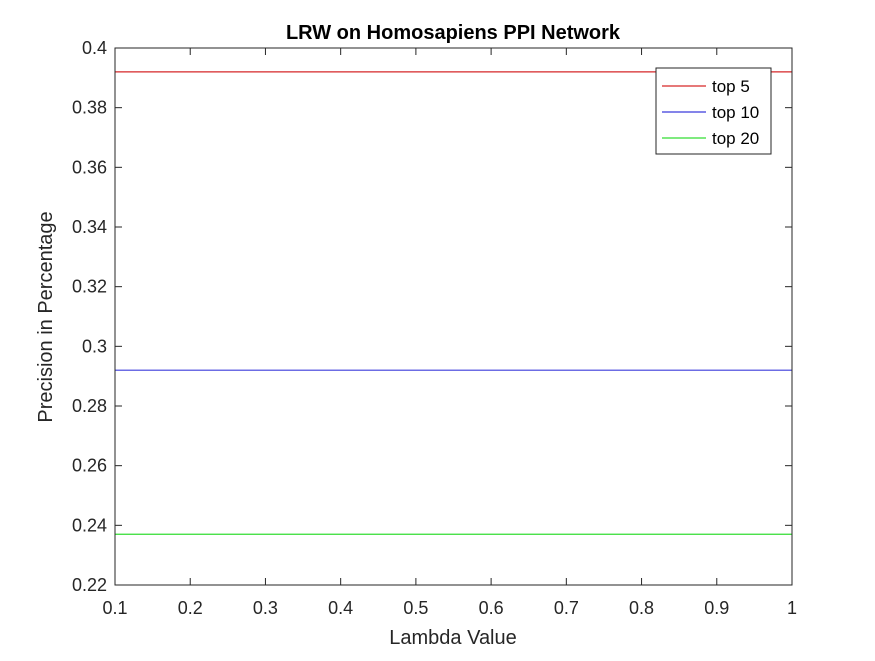 This screenshot has height=661, width=875. What do you see at coordinates (265, 608) in the screenshot?
I see `x-tick-label: 0.3` at bounding box center [265, 608].